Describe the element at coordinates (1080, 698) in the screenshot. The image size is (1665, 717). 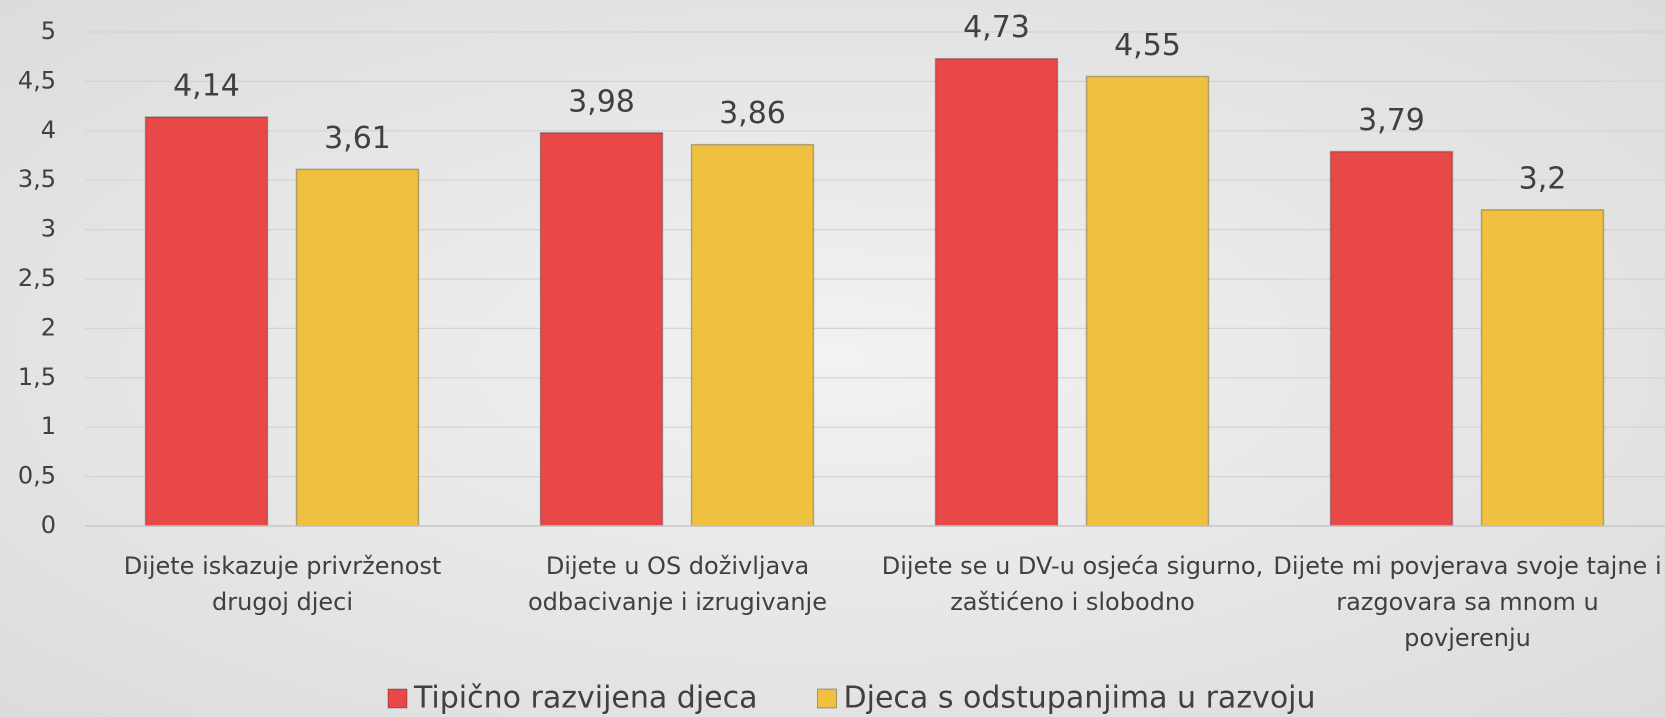
I see `legend-label: Djeca s odstupanjima u razvoju` at that location.